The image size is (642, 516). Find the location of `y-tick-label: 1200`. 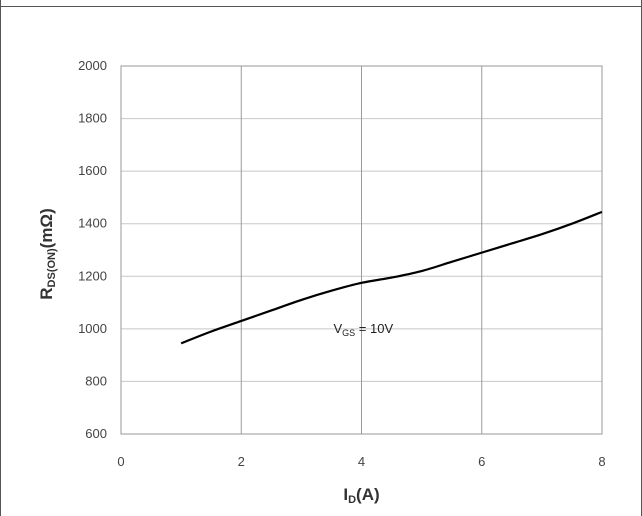

y-tick-label: 1200 is located at coordinates (92, 275).